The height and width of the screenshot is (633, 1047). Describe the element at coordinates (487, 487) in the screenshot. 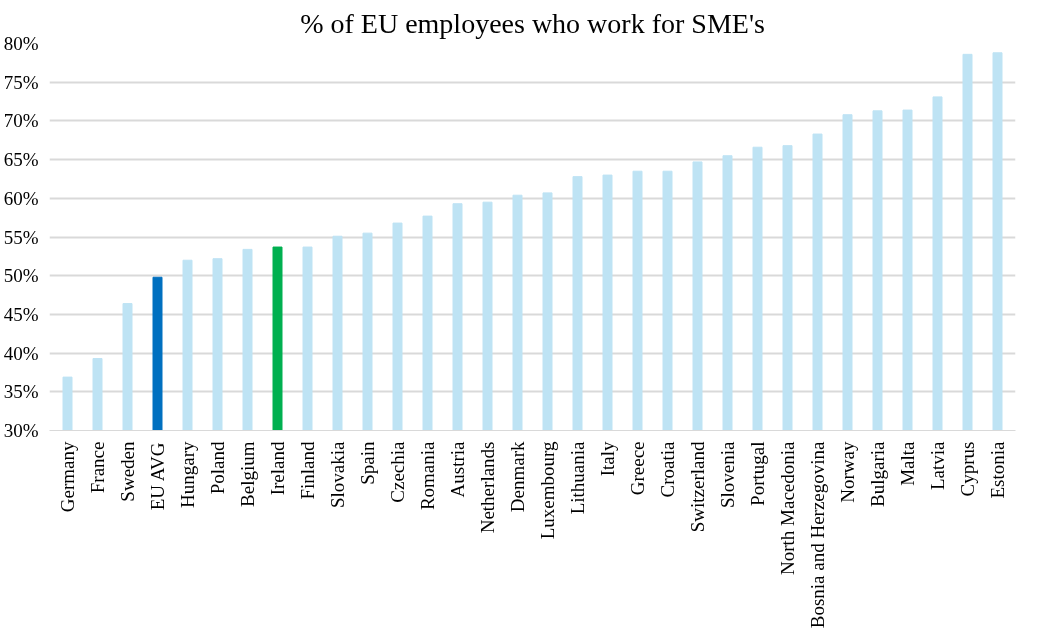

I see `x-tick-label: Netherlands` at that location.